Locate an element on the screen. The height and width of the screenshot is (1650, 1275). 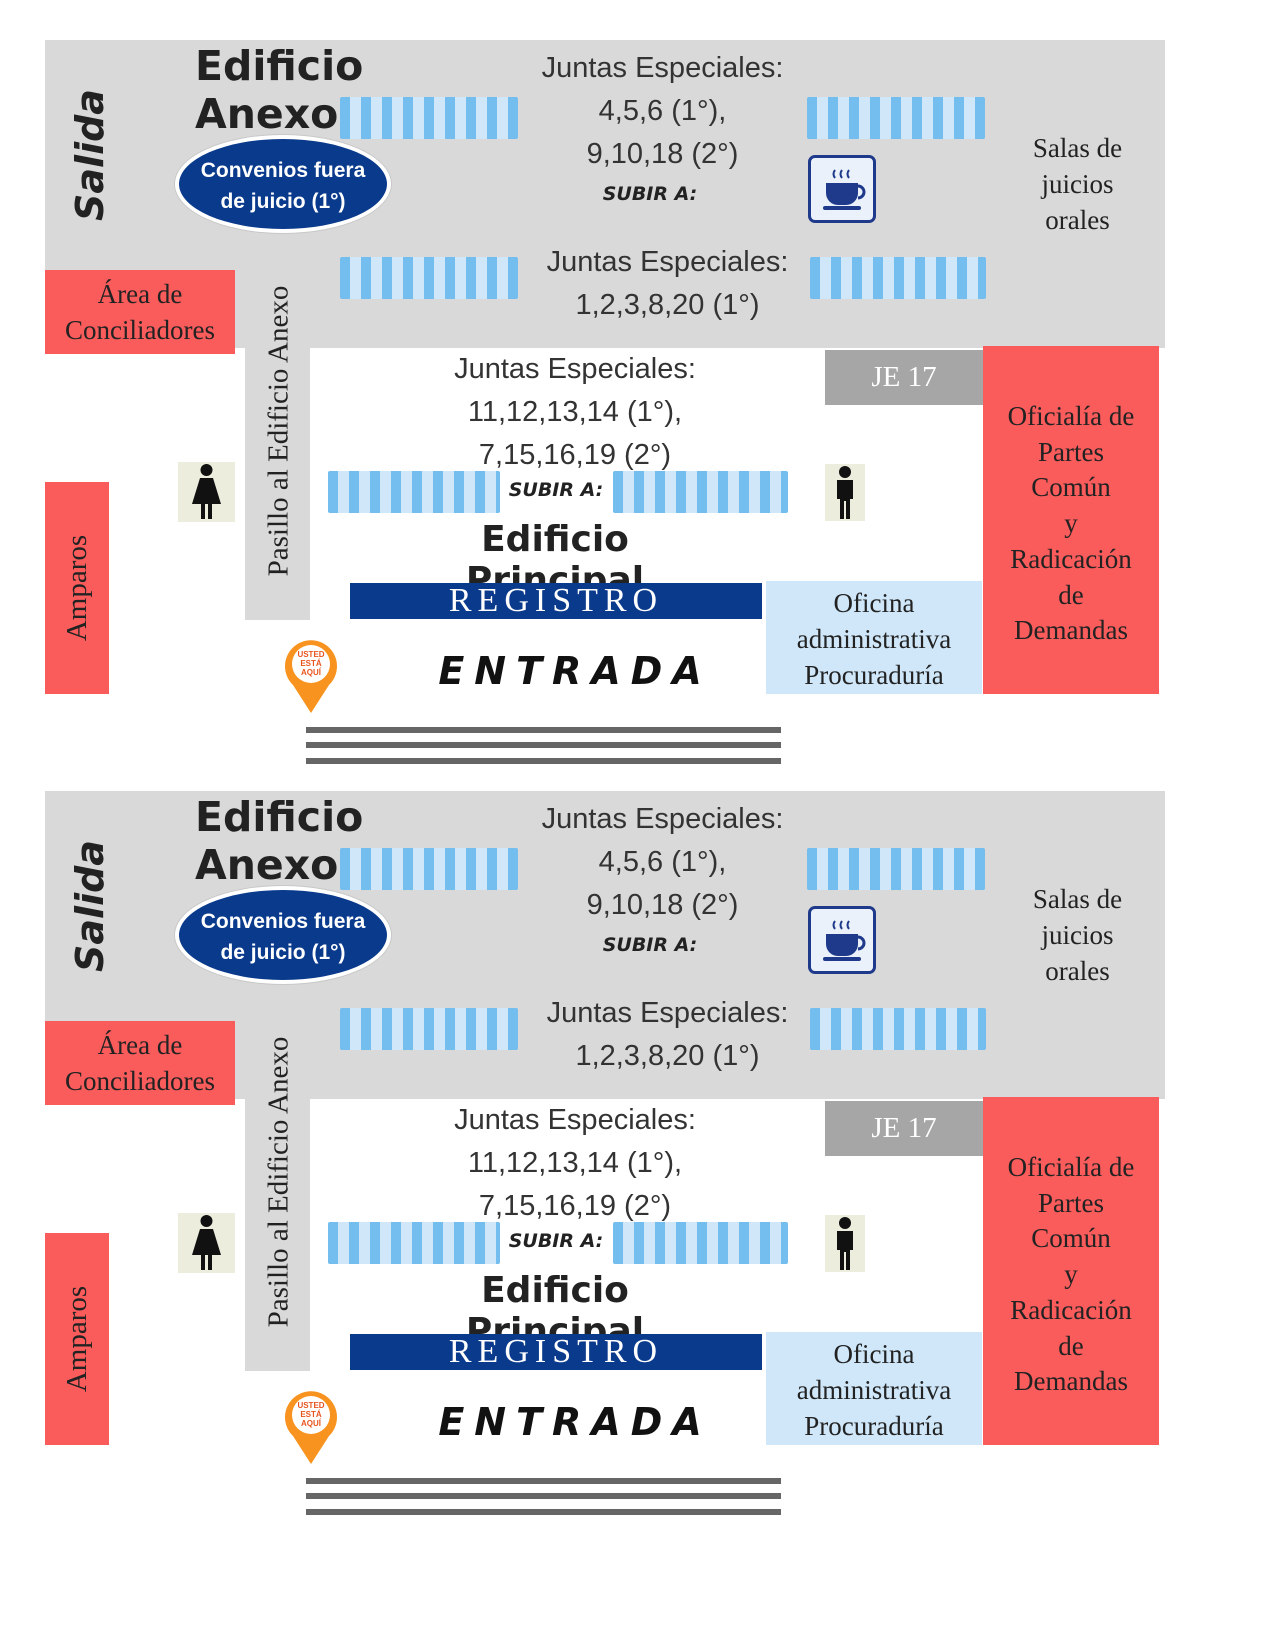
filing-line-7: Demandas is located at coordinates (1071, 1381).